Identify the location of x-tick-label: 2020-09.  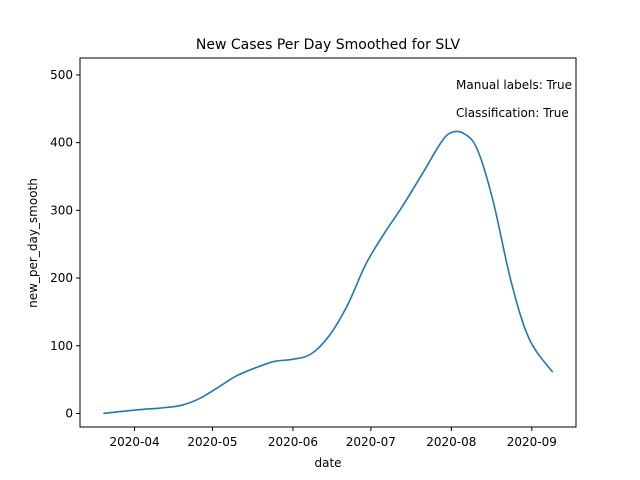
(532, 442).